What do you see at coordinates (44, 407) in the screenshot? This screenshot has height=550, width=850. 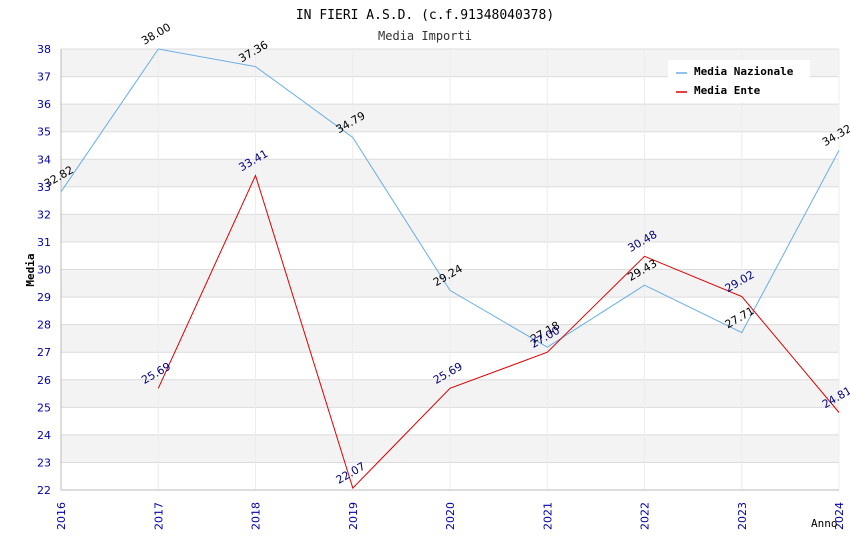 I see `y-tick-label-25: 25` at bounding box center [44, 407].